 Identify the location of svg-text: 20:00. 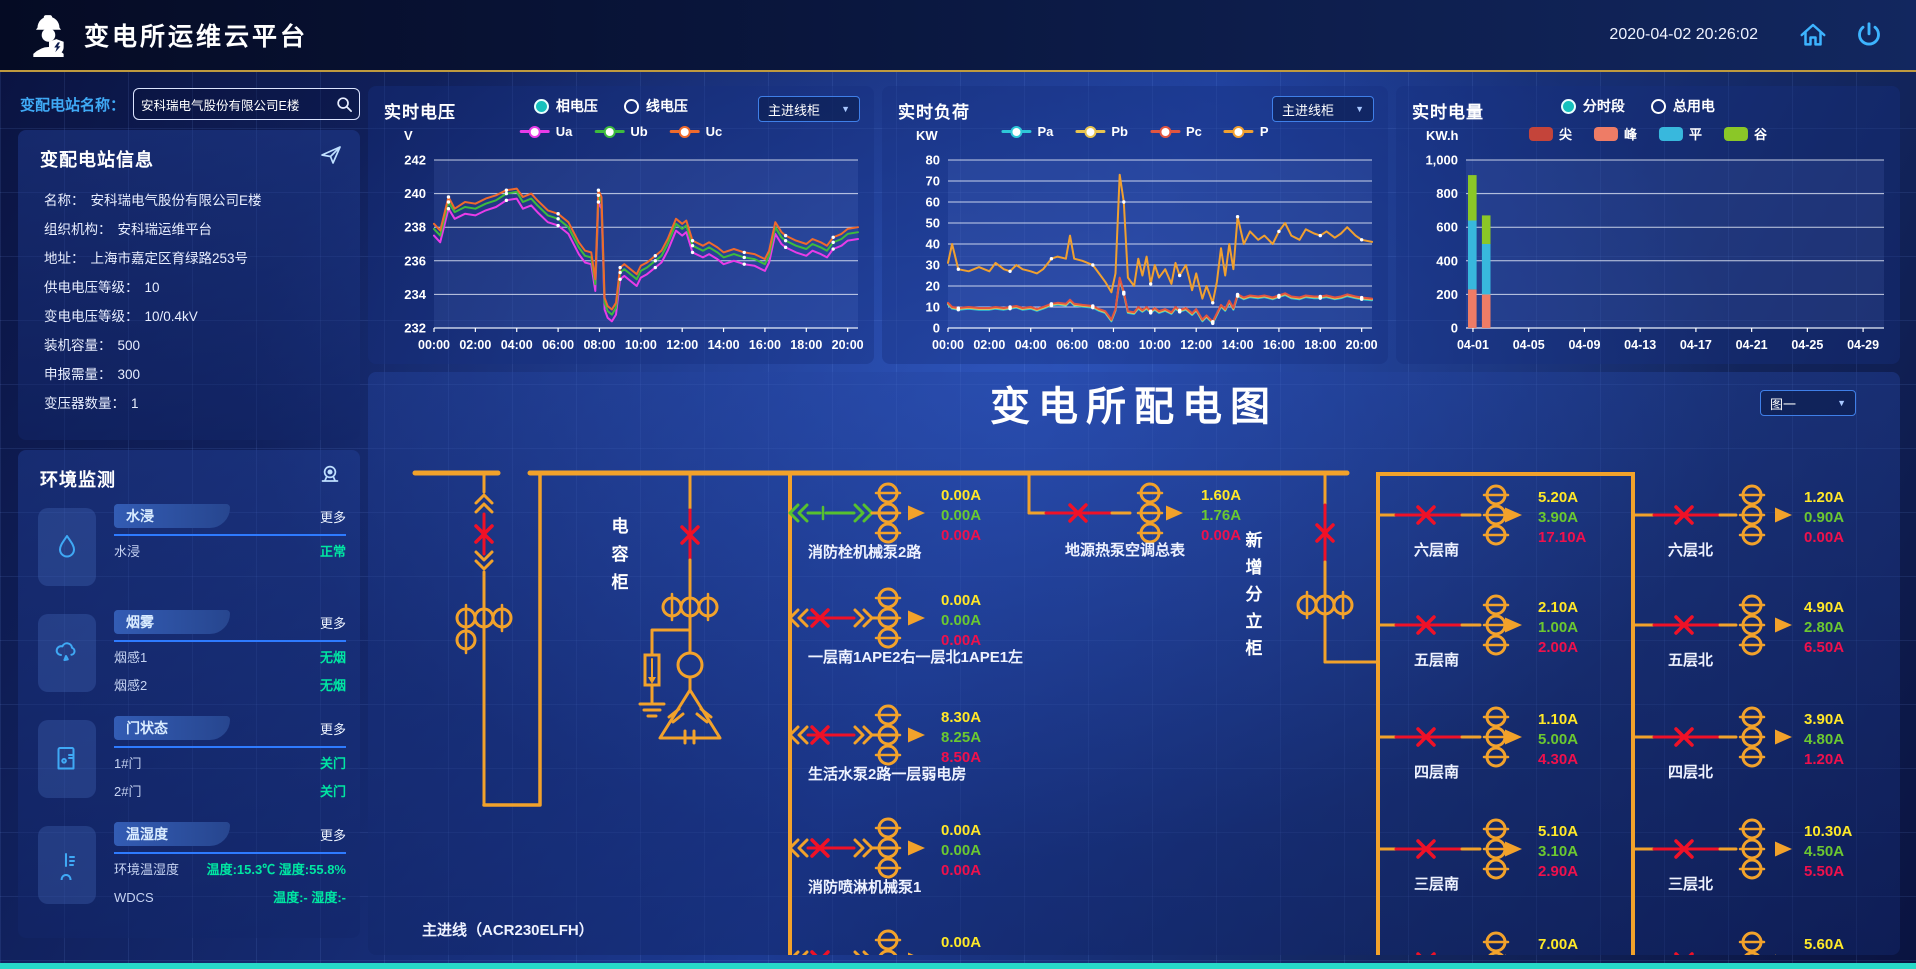
(848, 345).